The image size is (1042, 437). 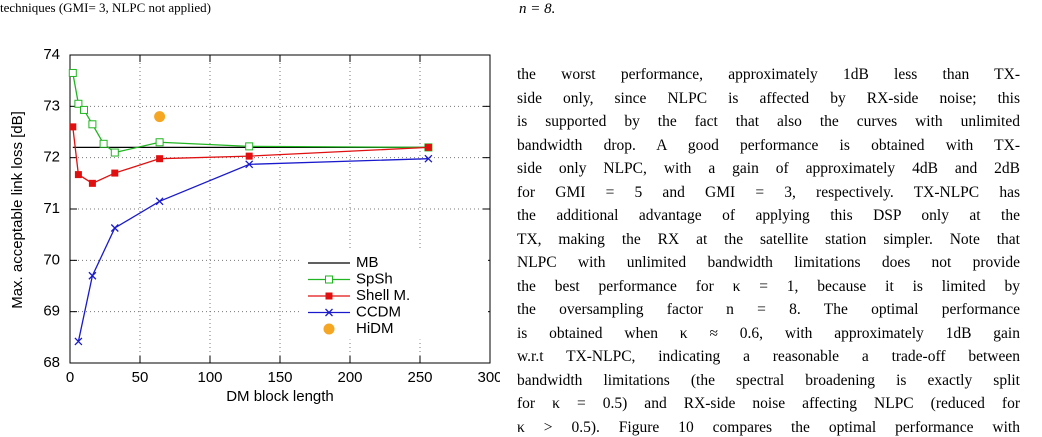 What do you see at coordinates (419, 377) in the screenshot?
I see `x-tick-label: 250` at bounding box center [419, 377].